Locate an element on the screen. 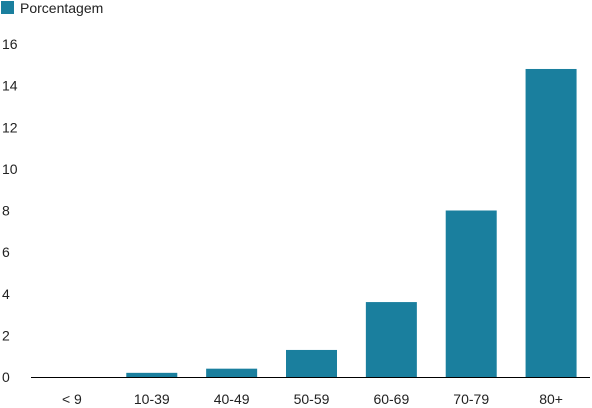 The height and width of the screenshot is (408, 592). y-tick-label: 2 is located at coordinates (6, 335).